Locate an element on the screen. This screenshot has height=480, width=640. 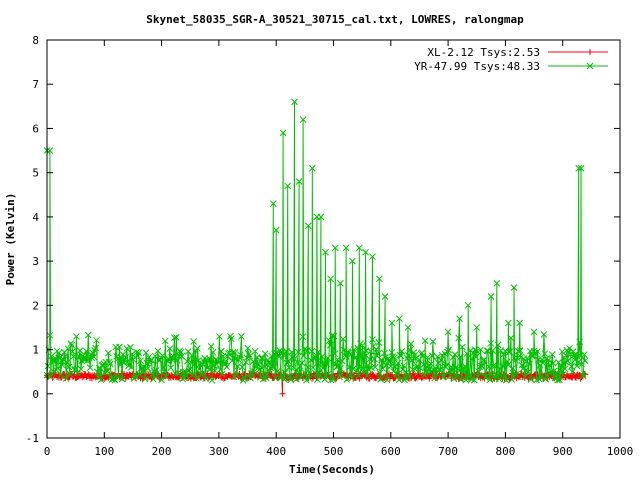
y-tick-label: 0 is located at coordinates (35, 394).